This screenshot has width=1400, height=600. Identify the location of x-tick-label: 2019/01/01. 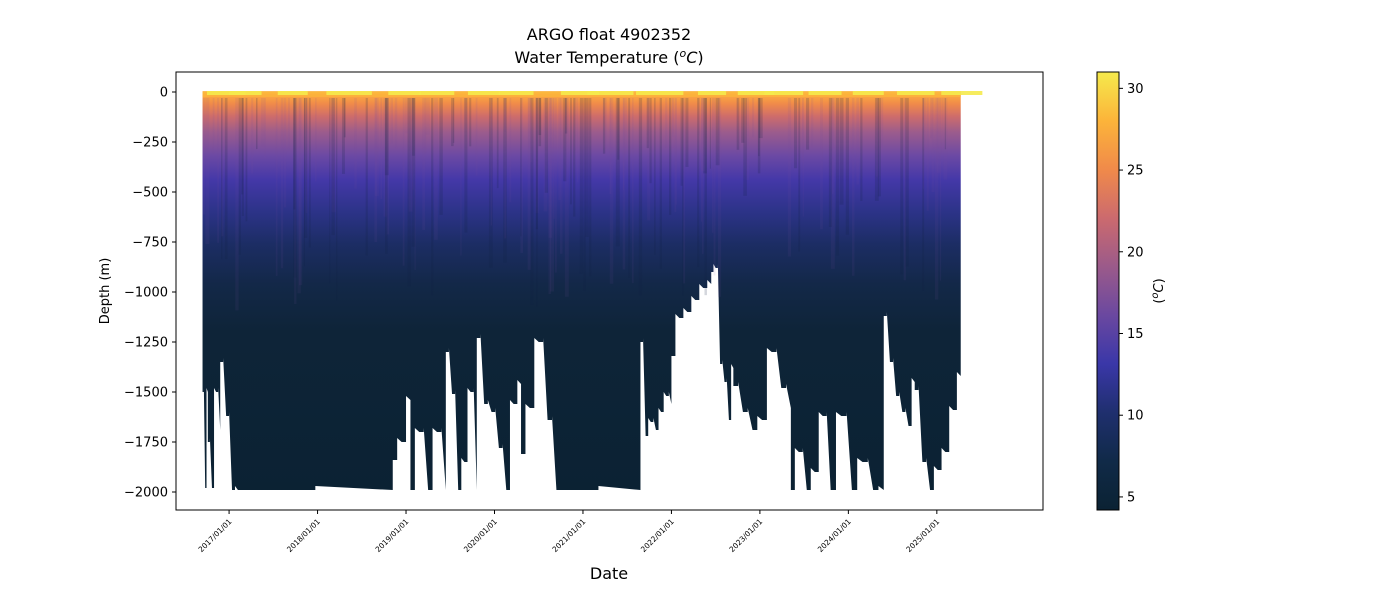
(391, 535).